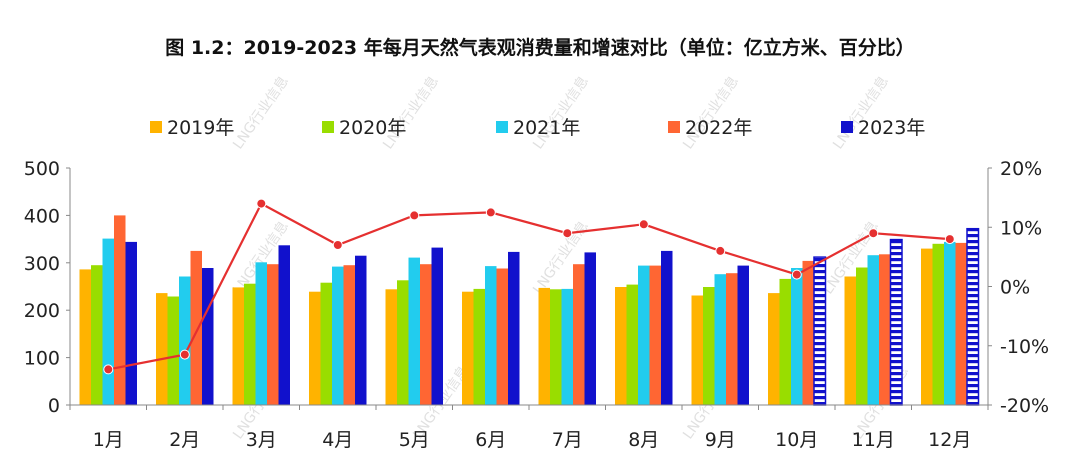  Describe the element at coordinates (529, 427) in the screenshot. I see `x-axis: 1月 2月 3月 4月 5月 6月 7月 8月 9月 10月 11月 12月` at that location.